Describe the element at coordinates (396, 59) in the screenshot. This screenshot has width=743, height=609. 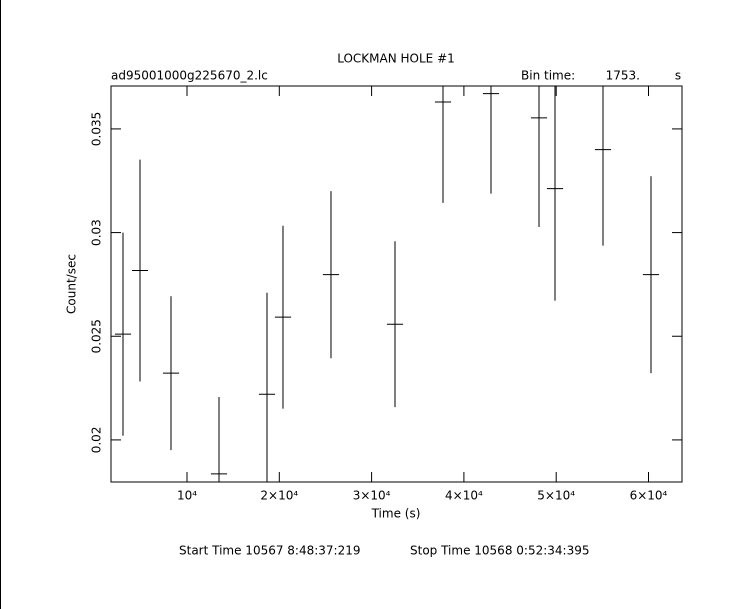
I see `chart-title: LOCKMAN HOLE #1` at that location.